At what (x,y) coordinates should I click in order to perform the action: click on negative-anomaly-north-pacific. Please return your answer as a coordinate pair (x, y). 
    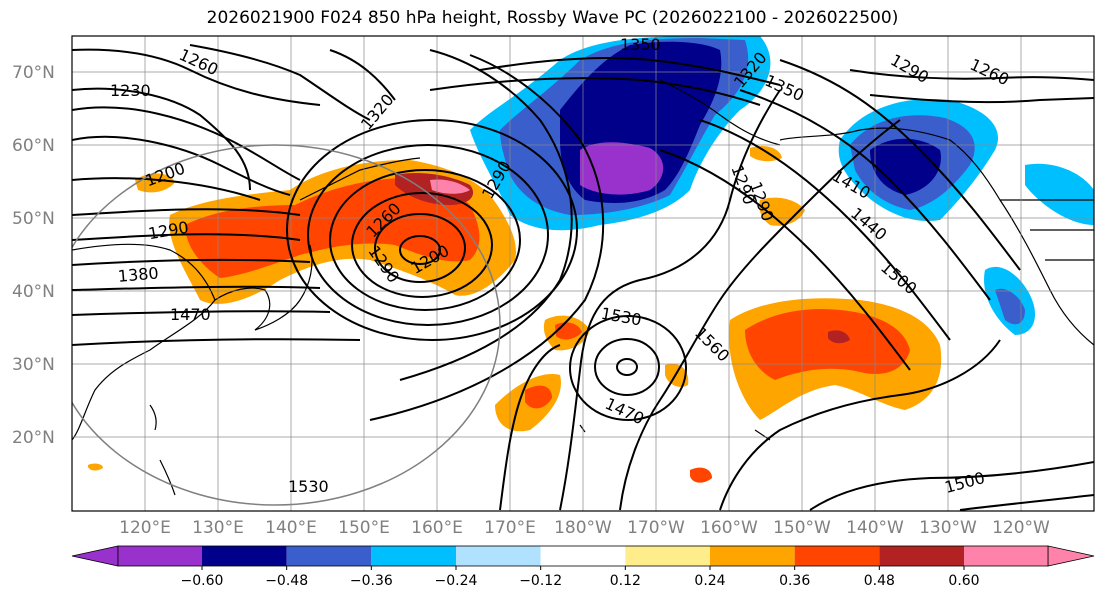
    Looking at the image, I should click on (620, 133).